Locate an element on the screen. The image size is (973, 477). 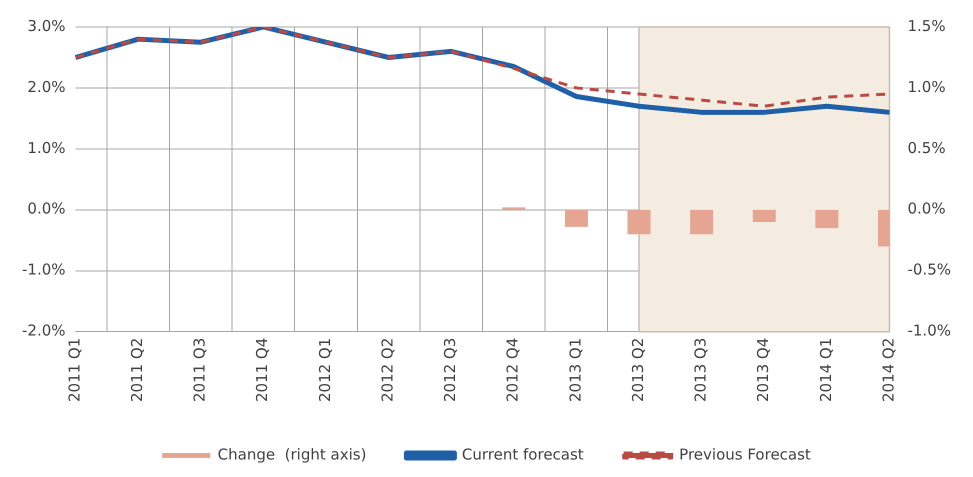
y-tick-label: -1.0% is located at coordinates (44, 269).